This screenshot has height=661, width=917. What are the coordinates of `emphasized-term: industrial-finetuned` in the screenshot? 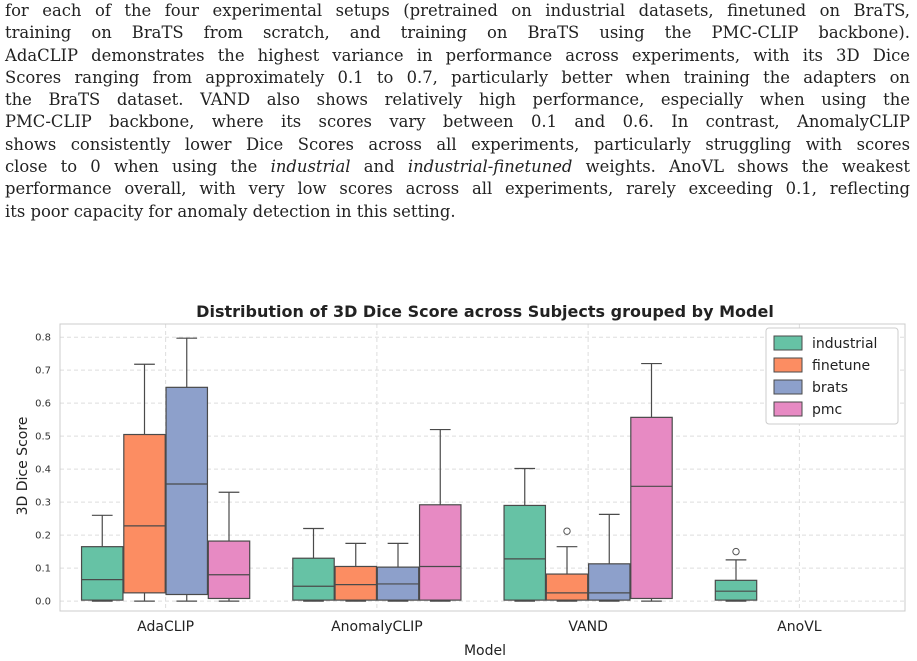 It's located at (490, 167).